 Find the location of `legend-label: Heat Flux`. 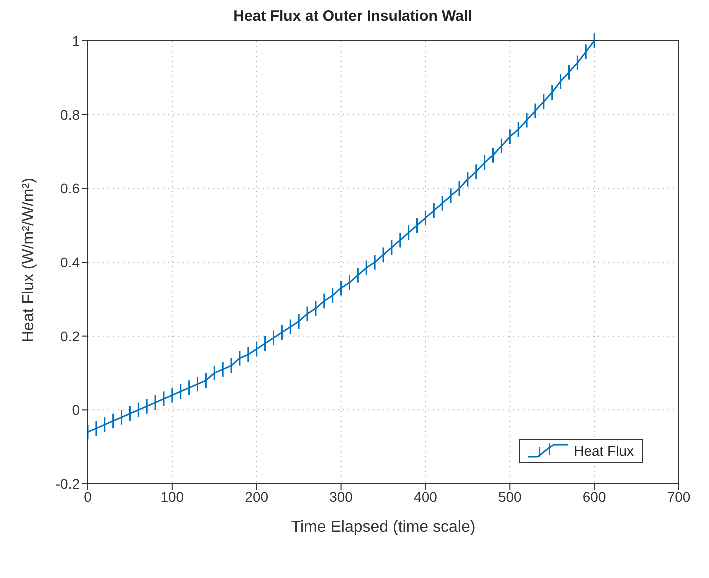

legend-label: Heat Flux is located at coordinates (604, 451).